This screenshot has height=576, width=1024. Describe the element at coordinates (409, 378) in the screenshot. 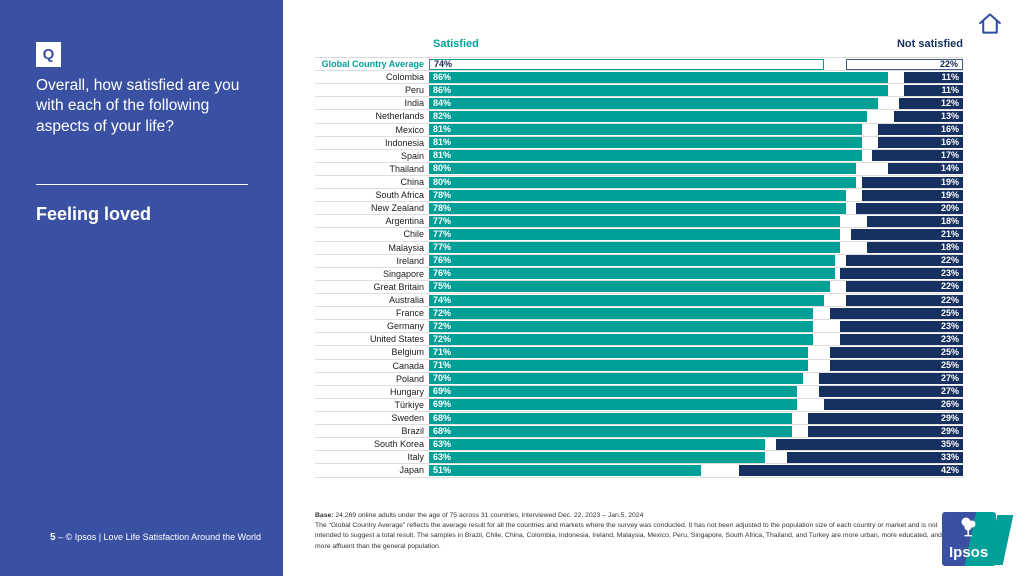

I see `country-label: Poland` at that location.